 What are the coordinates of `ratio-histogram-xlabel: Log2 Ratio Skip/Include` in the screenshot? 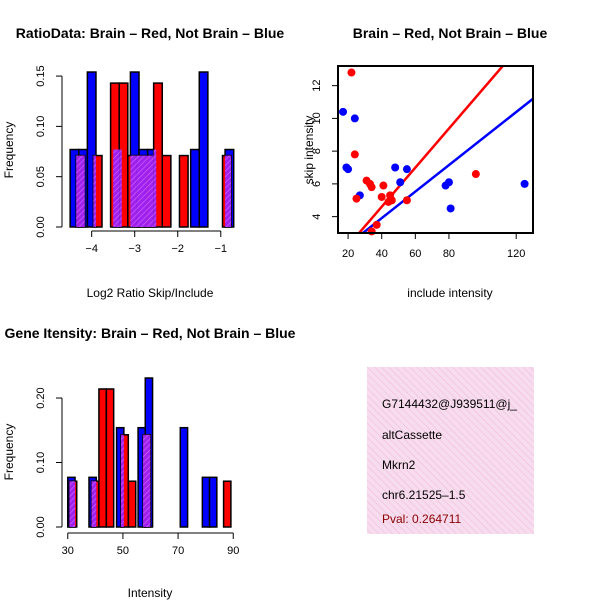 It's located at (150, 293).